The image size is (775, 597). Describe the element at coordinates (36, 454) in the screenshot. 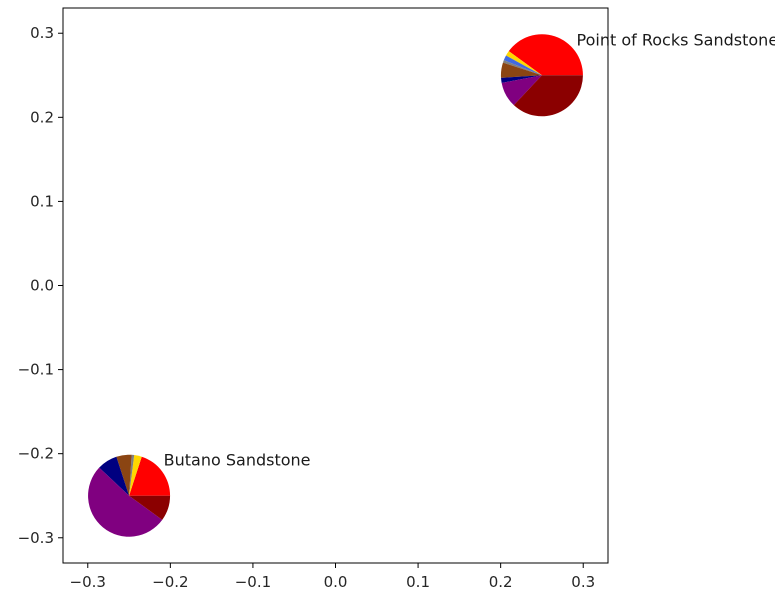

I see `y-tick-label: −0.2` at that location.